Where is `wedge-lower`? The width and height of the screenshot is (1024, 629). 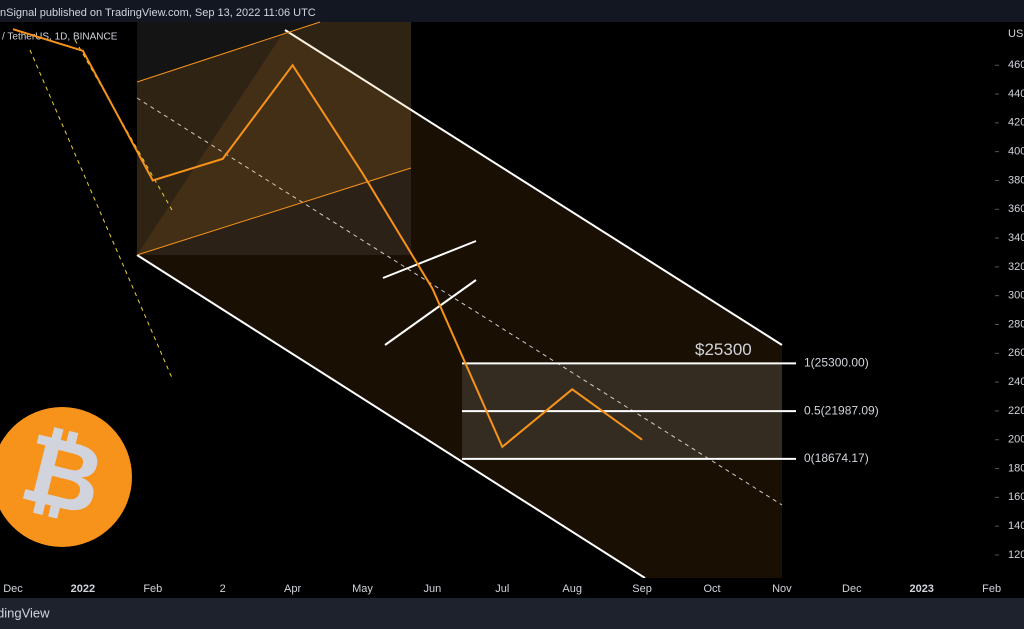
wedge-lower is located at coordinates (430, 312).